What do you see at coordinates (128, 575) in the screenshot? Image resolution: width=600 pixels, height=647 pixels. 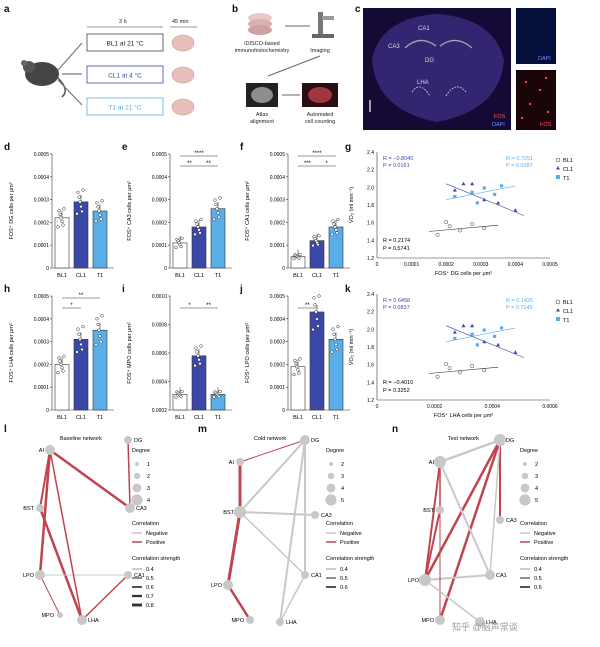 I see `node-ca1` at bounding box center [128, 575].